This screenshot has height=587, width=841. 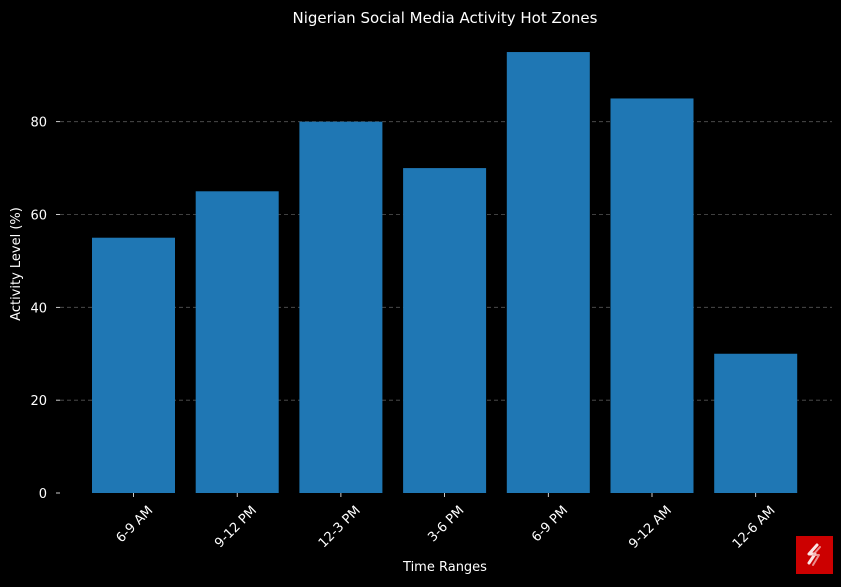 What do you see at coordinates (444, 567) in the screenshot?
I see `x-axis-label: Time Ranges` at bounding box center [444, 567].